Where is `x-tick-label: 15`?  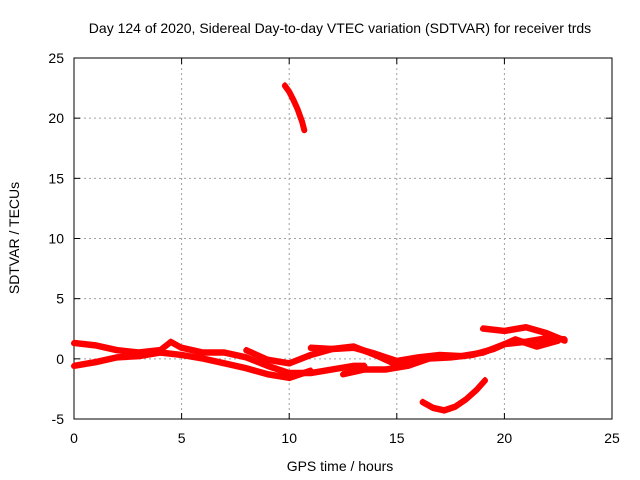
x-tick-label: 15 is located at coordinates (397, 438).